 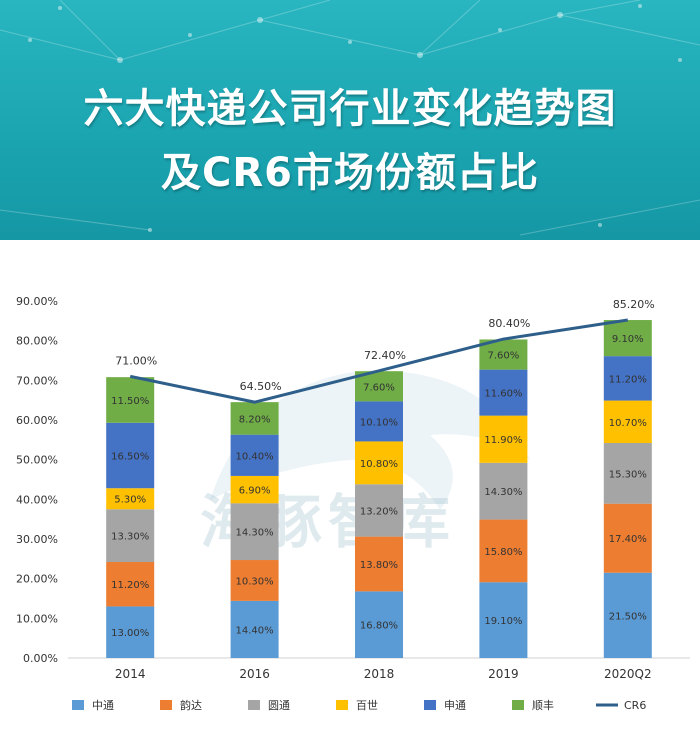 I want to click on y-tick-label: 80.00%, so click(x=37, y=341).